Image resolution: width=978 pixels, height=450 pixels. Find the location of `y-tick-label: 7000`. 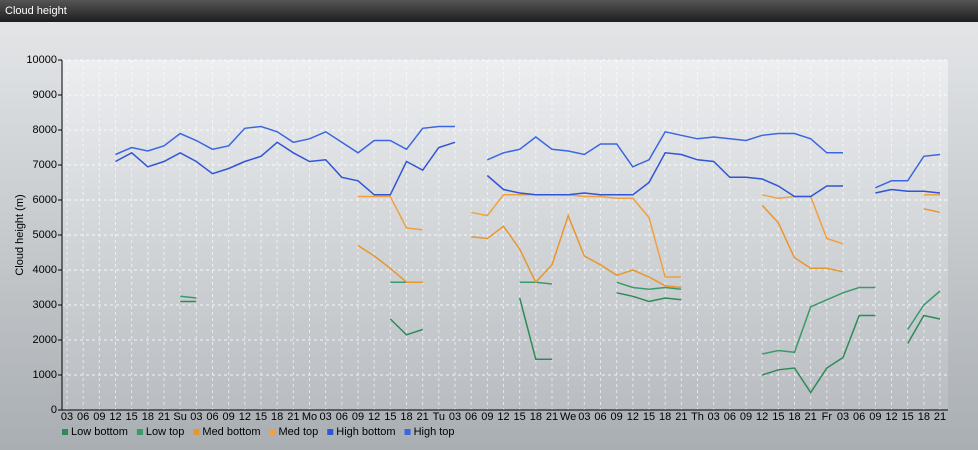

y-tick-label: 7000 is located at coordinates (45, 165).